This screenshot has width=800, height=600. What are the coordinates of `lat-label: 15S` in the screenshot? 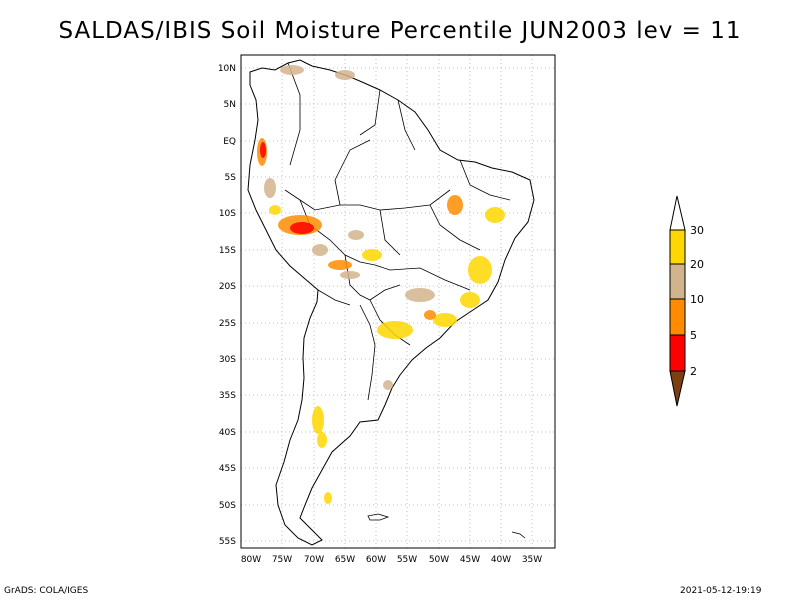 It's located at (227, 251).